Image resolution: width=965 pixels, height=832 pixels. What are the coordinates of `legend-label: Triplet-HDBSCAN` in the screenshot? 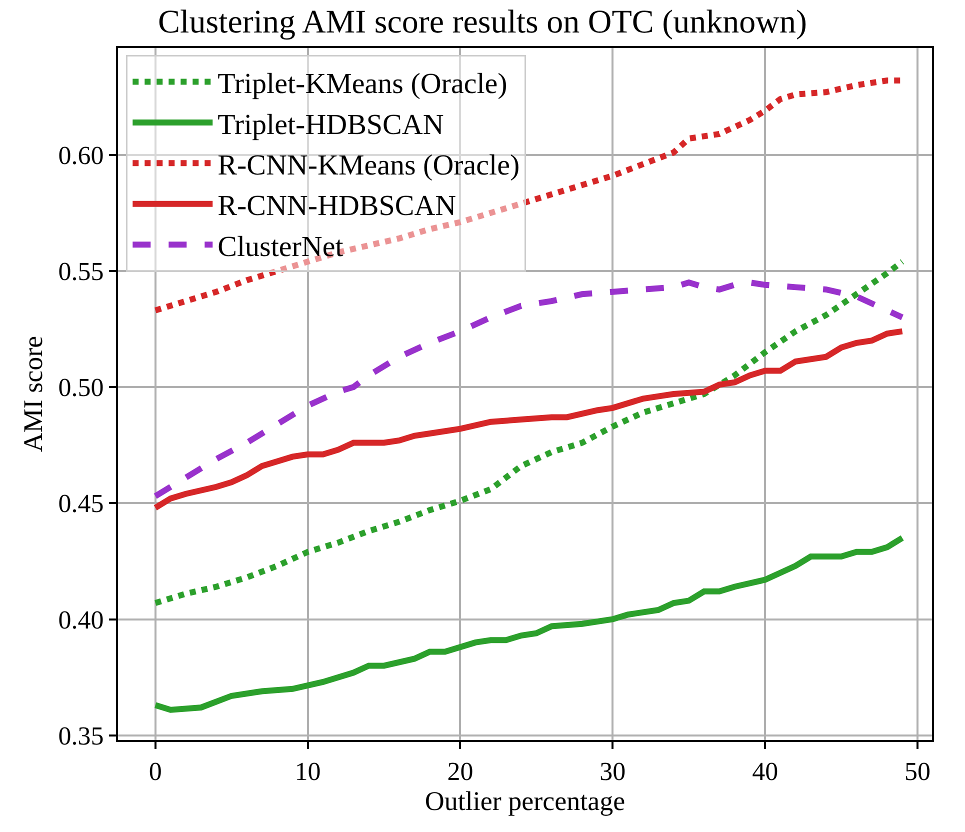 It's located at (331, 124).